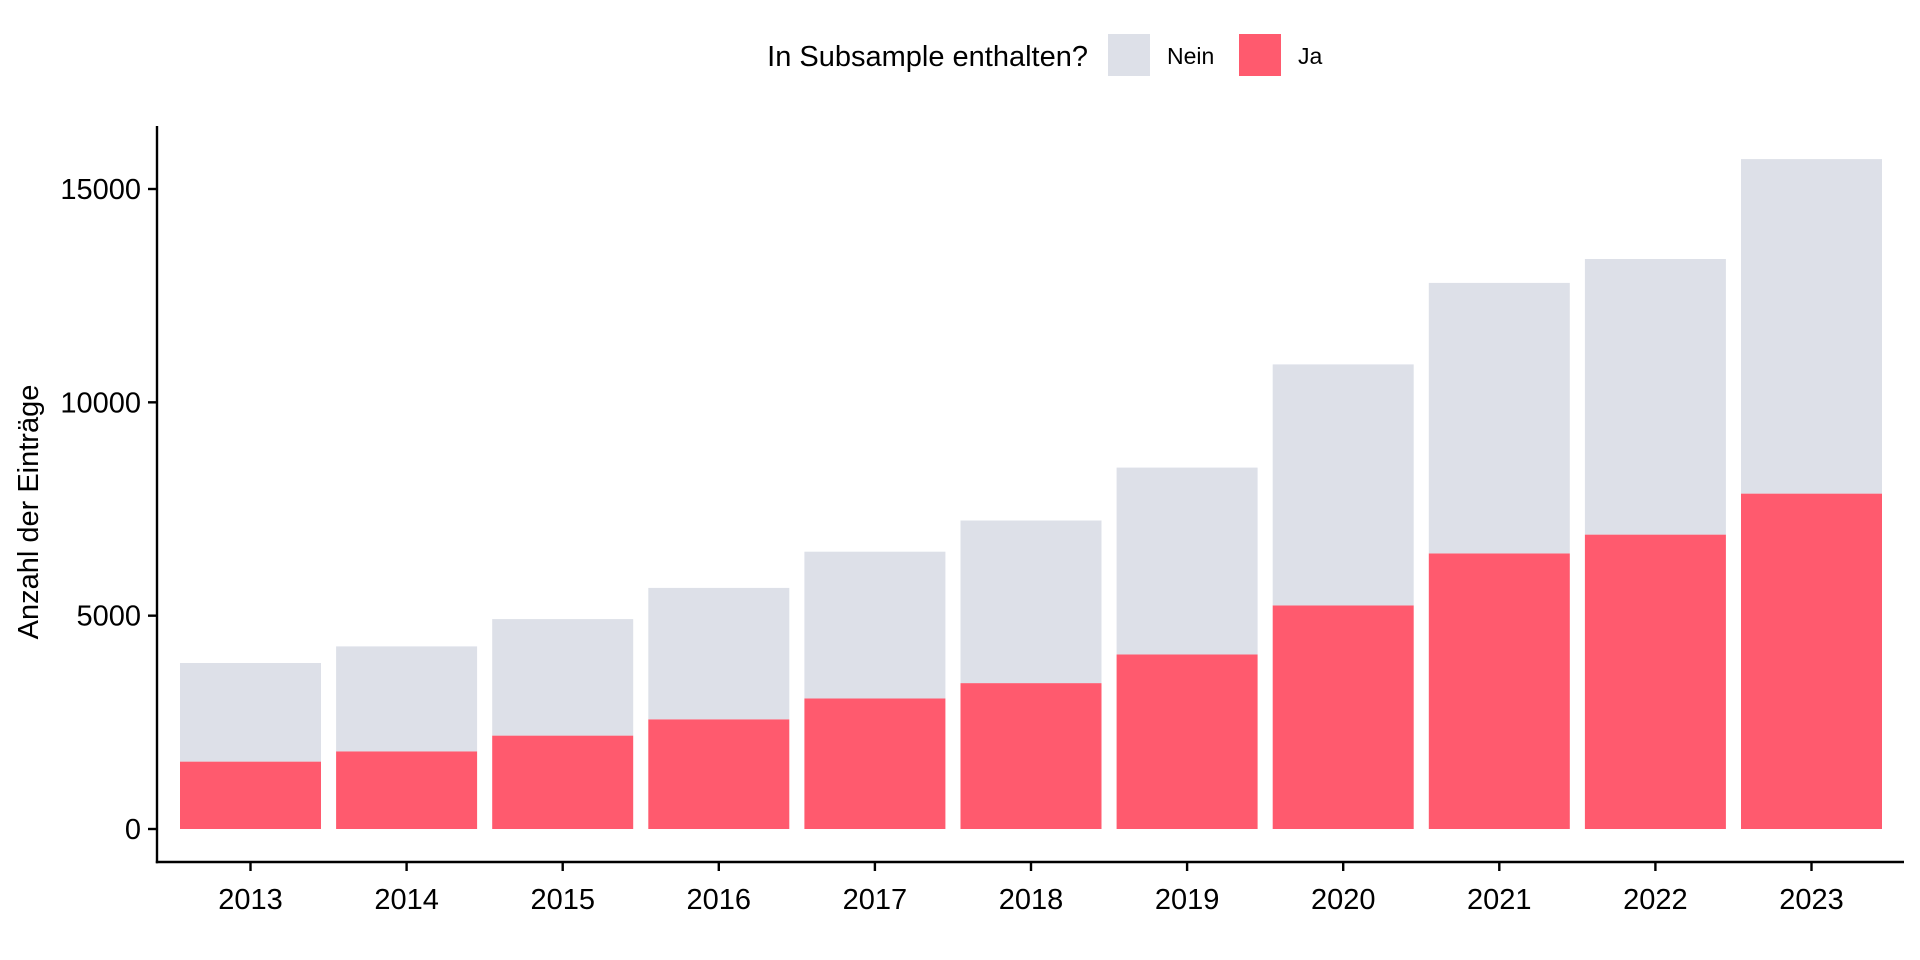  Describe the element at coordinates (1031, 602) in the screenshot. I see `bar-nein-2018` at that location.